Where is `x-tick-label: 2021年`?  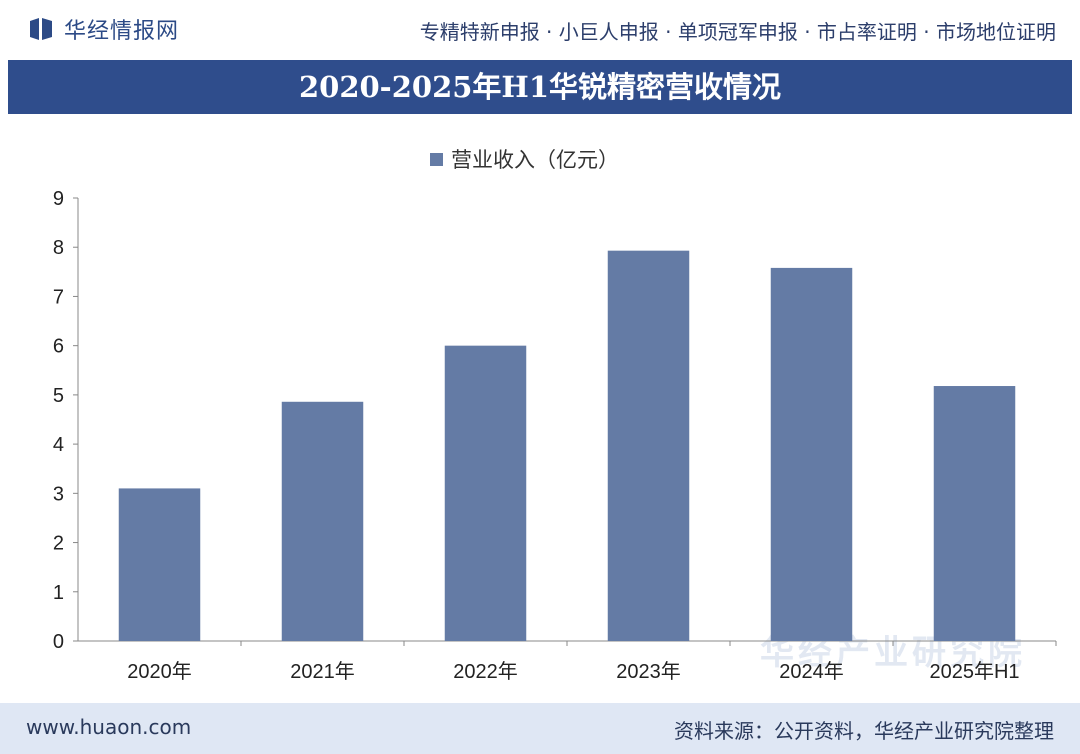
x-tick-label: 2021年 is located at coordinates (322, 671).